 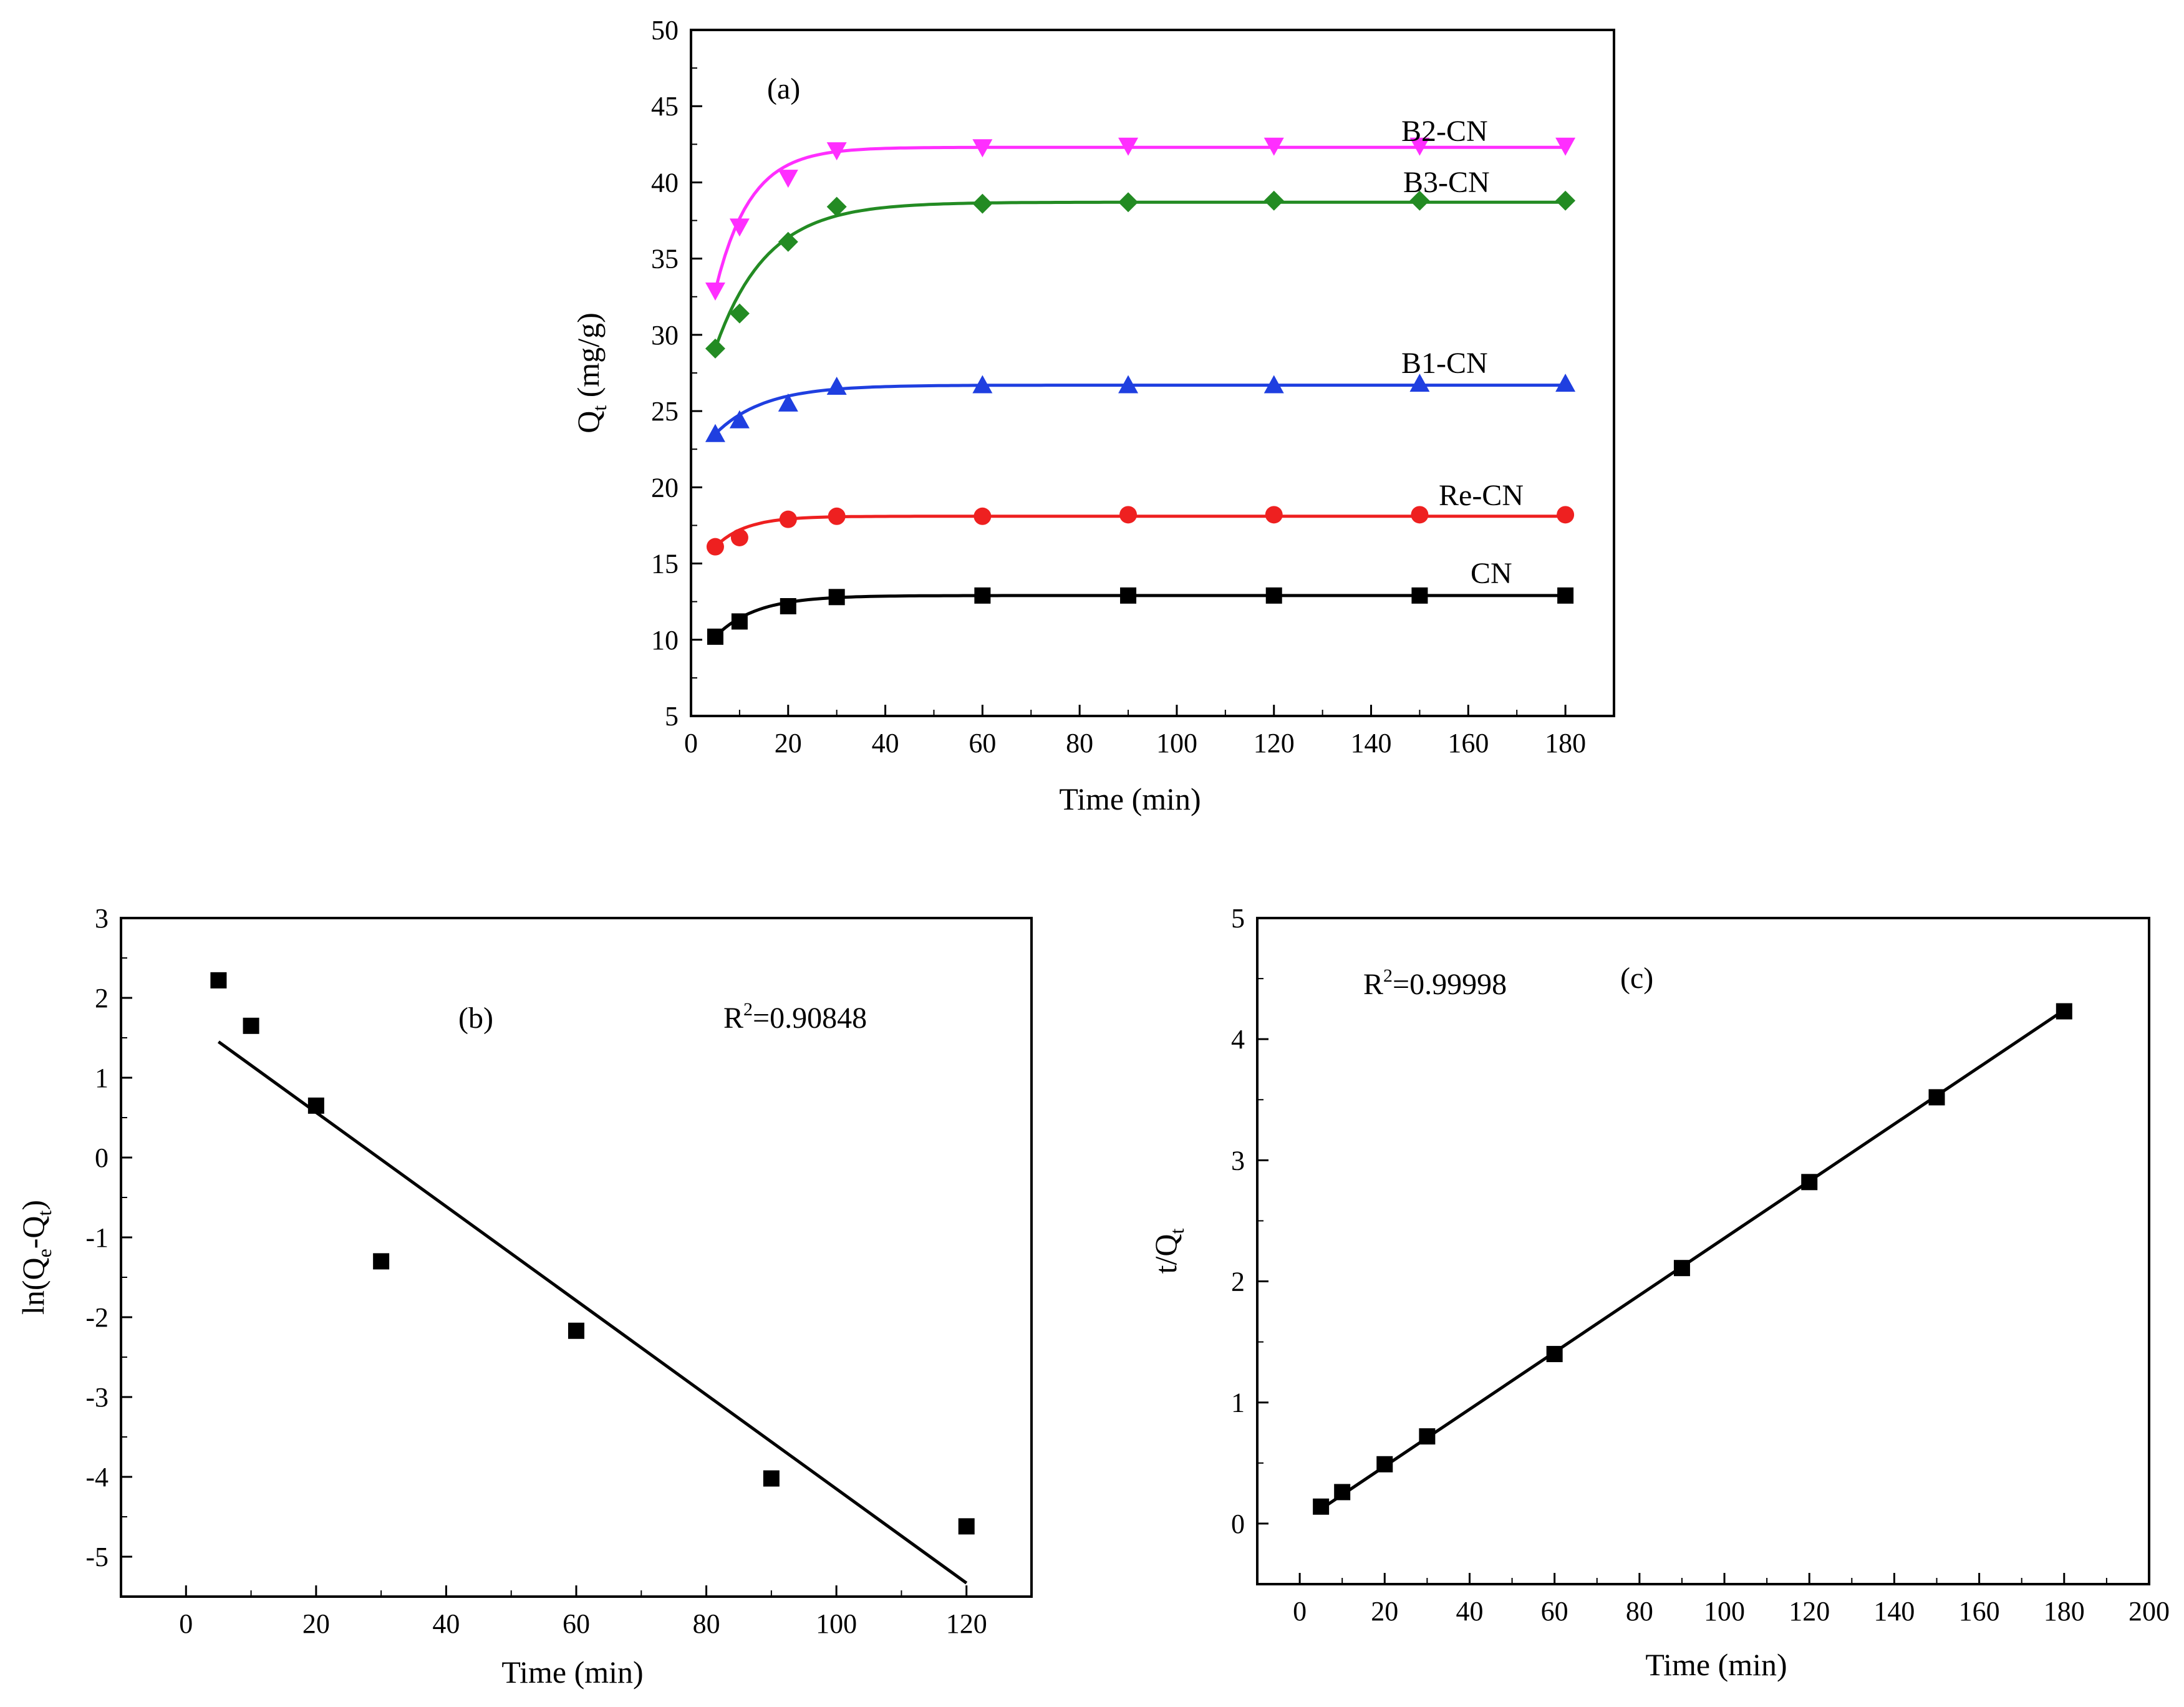 I want to click on panel-c-x-tick-label: 20, so click(x=1384, y=1612).